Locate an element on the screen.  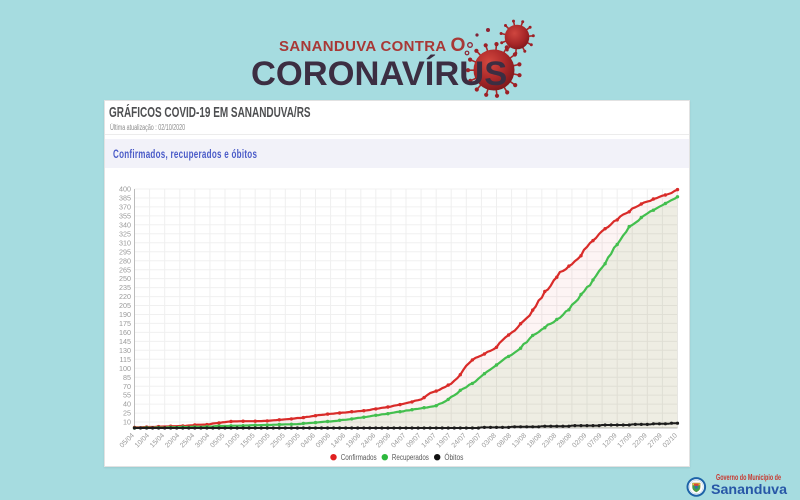
svg-text: 13/08 is located at coordinates (519, 440).